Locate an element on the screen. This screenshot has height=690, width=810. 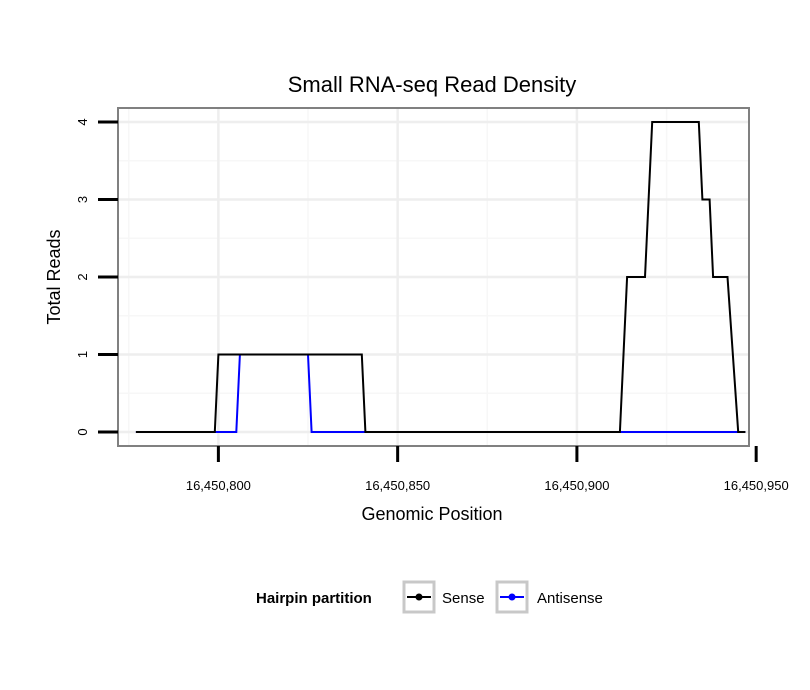
y-tick-label: 1 is located at coordinates (82, 354).